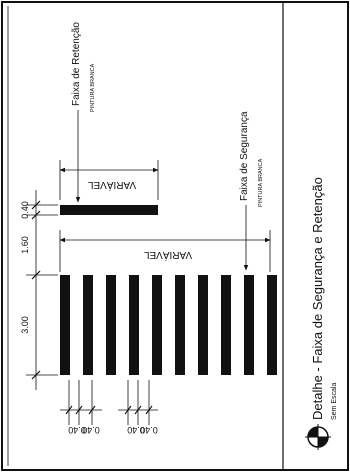 The width and height of the screenshot is (350, 472). I want to click on safety-variable-label: VARIÁVEL, so click(167, 255).